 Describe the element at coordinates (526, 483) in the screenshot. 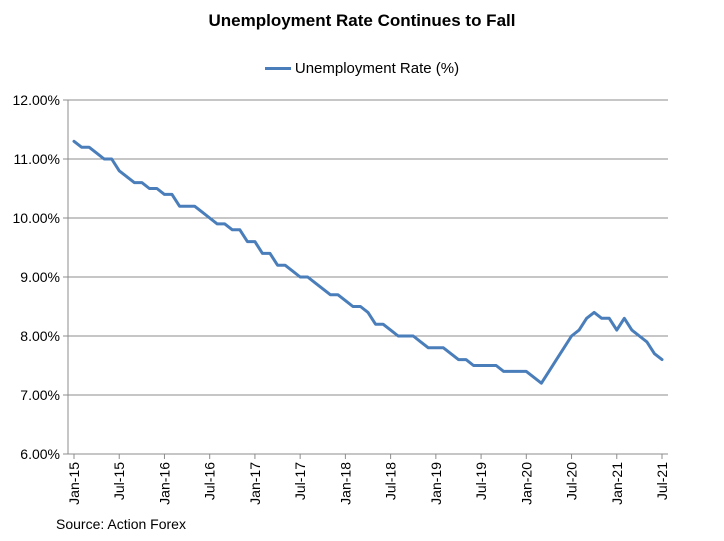

I see `x-tick-label: Jan-20` at that location.